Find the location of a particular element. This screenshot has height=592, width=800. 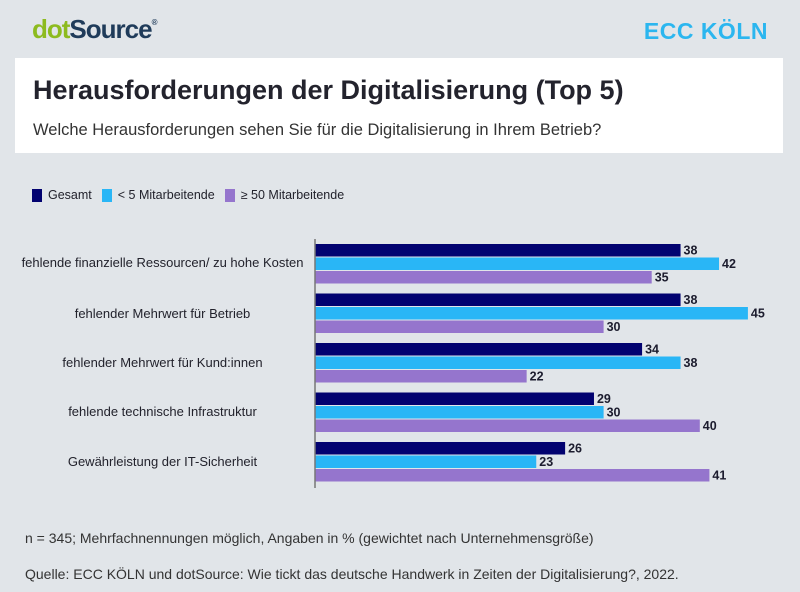

data-label: 45 is located at coordinates (758, 314).